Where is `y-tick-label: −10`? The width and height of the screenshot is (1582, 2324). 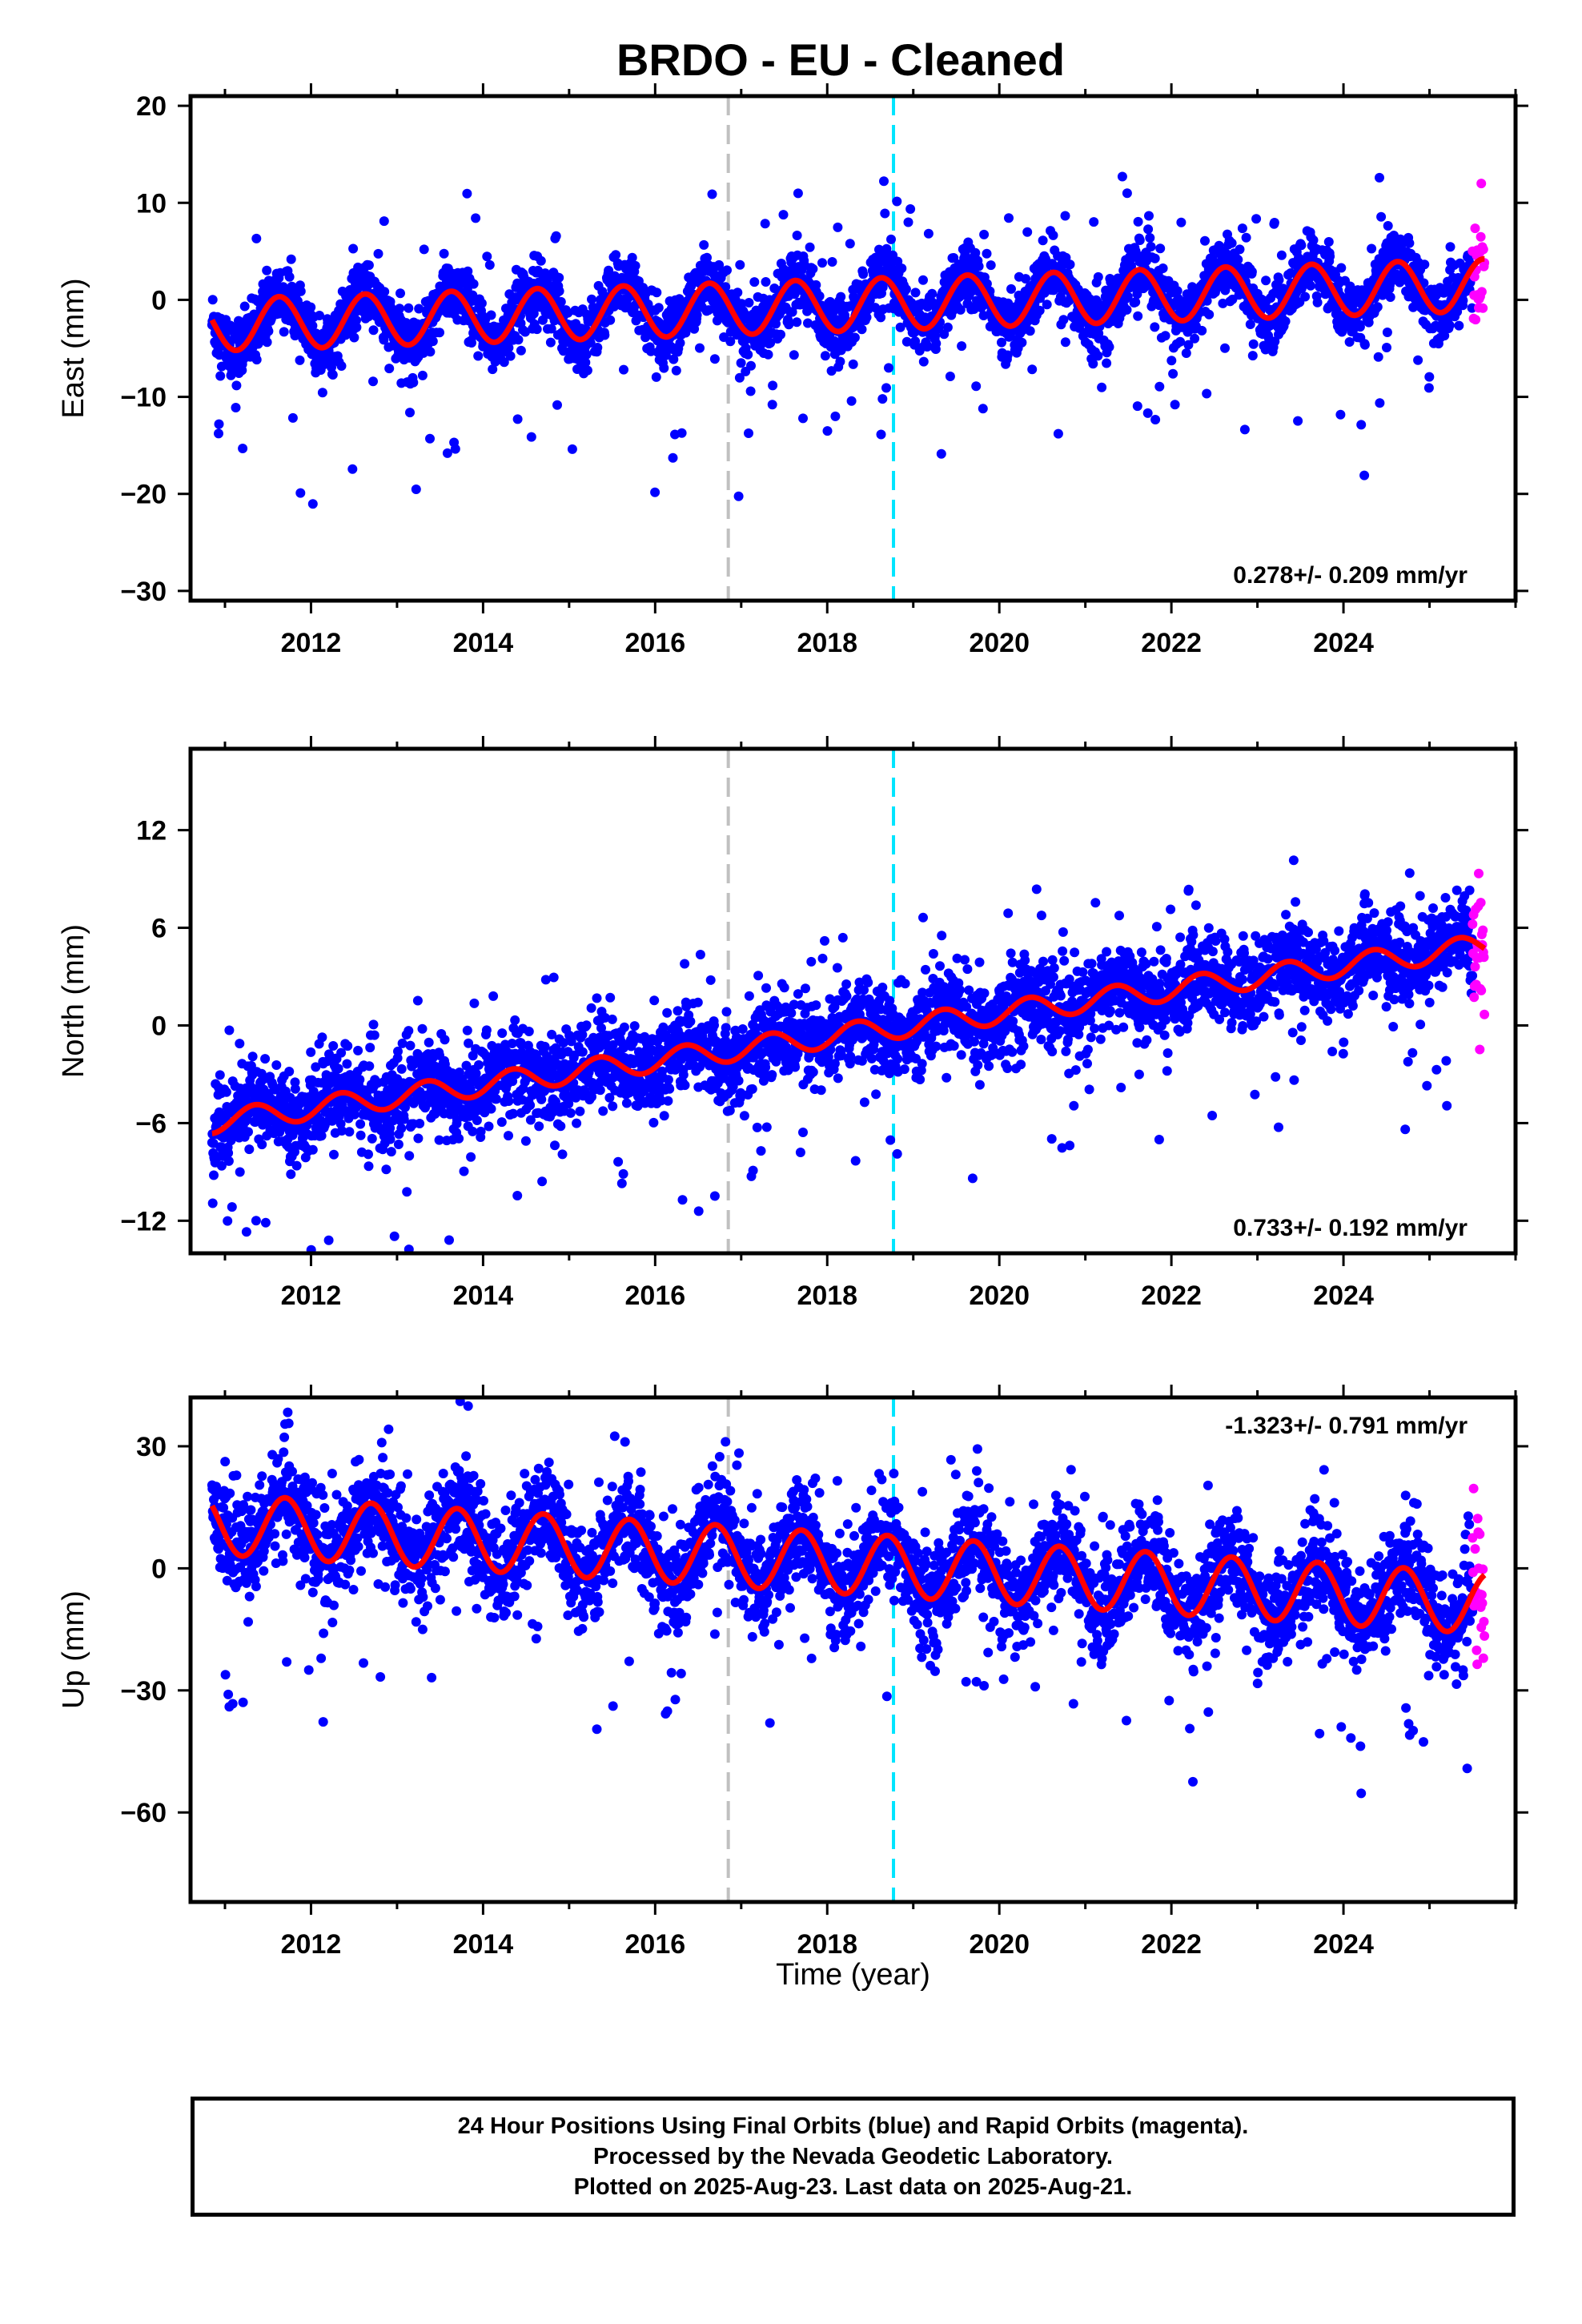
y-tick-label: −10 is located at coordinates (144, 398).